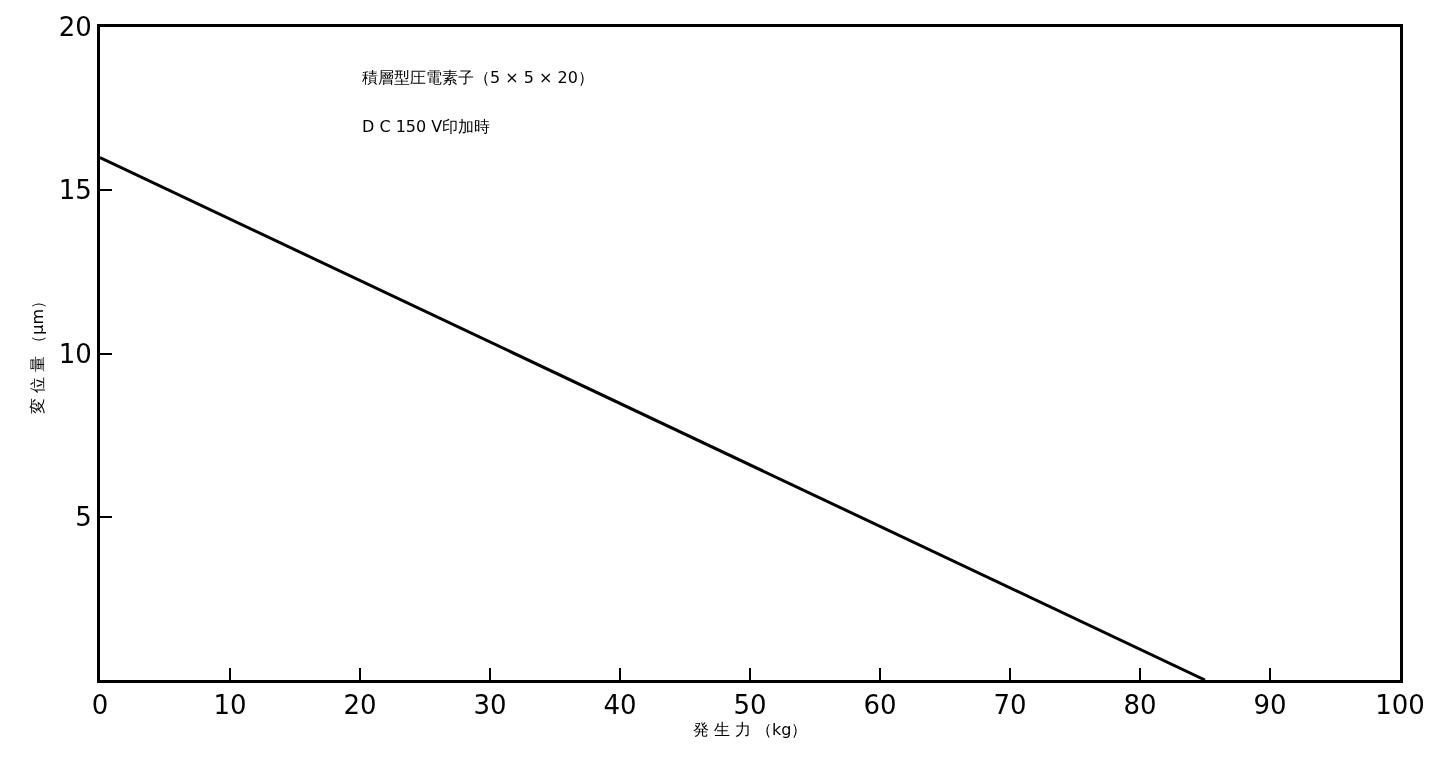 The image size is (1449, 771). Describe the element at coordinates (750, 705) in the screenshot. I see `x-tick-label: 50` at that location.